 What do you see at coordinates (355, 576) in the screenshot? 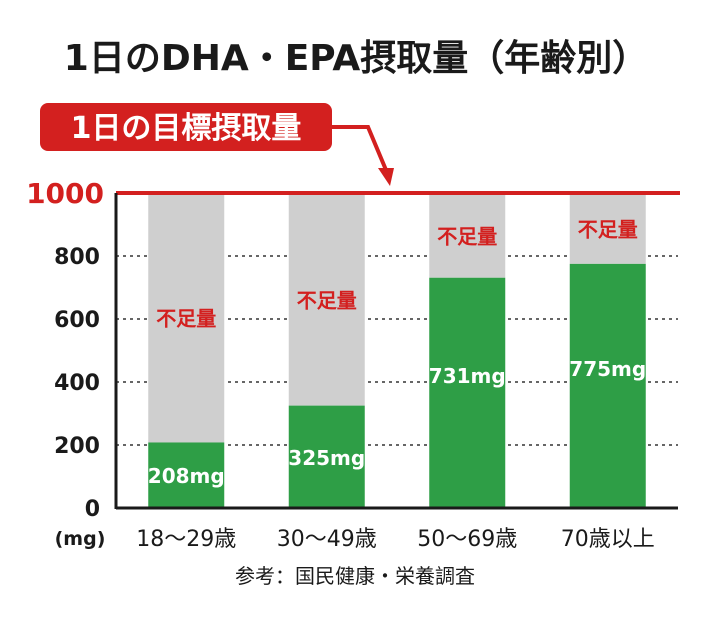
I see `source-note: 参考：国民健康・栄養調査` at bounding box center [355, 576].